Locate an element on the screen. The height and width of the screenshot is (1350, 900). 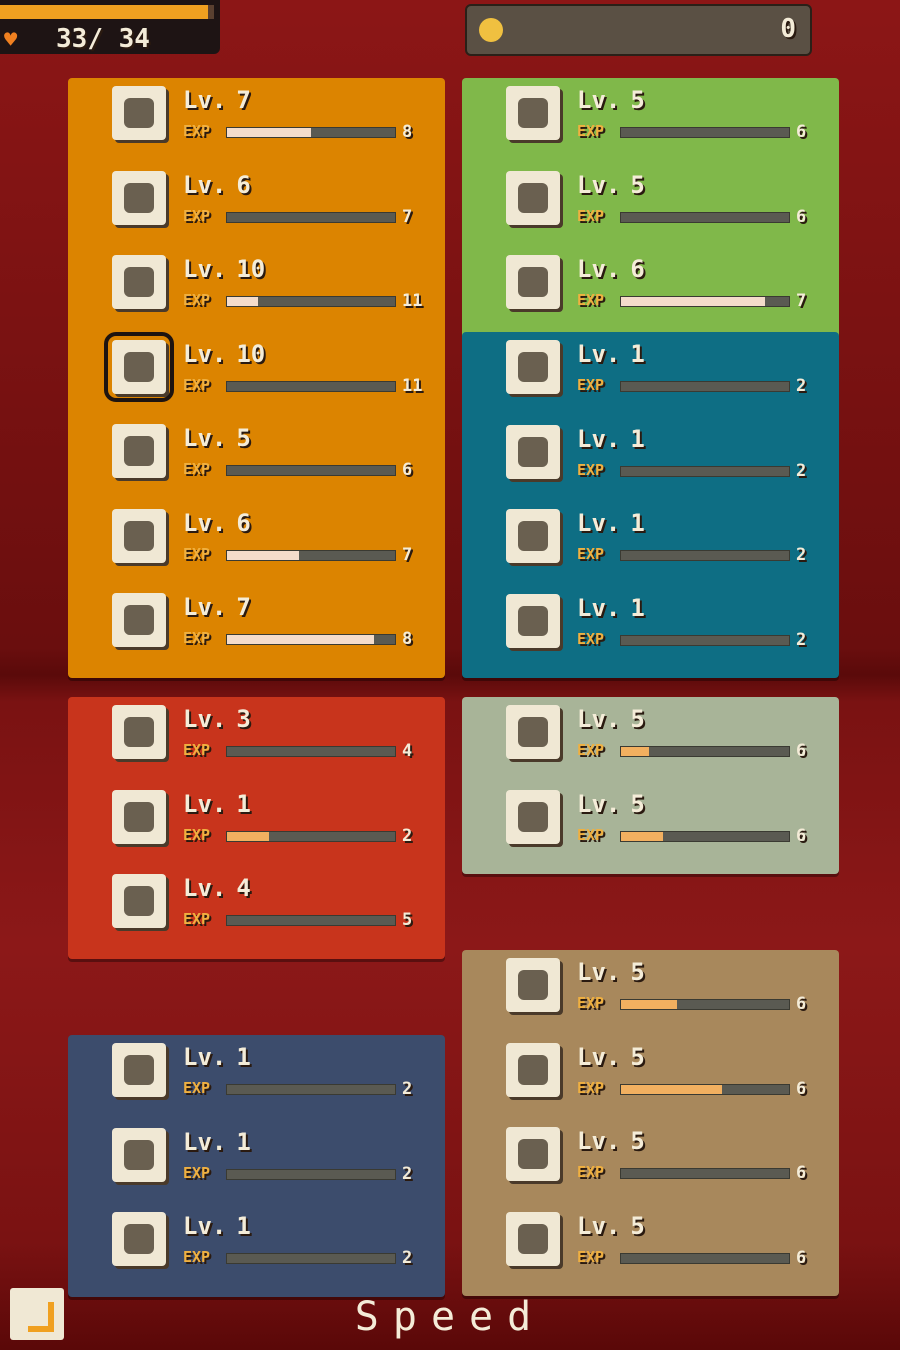
skill-panel: Lv. 5 EXP 6 Lv. 5 EXP 6 is located at coordinates (650, 785).